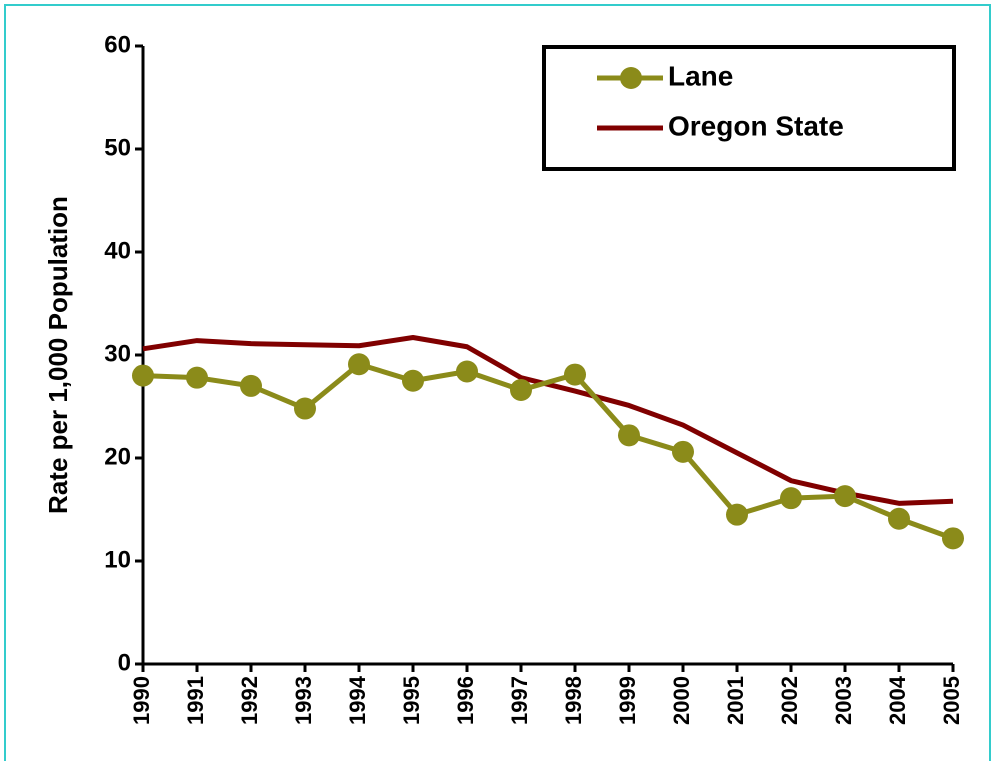  What do you see at coordinates (117, 353) in the screenshot?
I see `y-tick-label: 30` at bounding box center [117, 353].